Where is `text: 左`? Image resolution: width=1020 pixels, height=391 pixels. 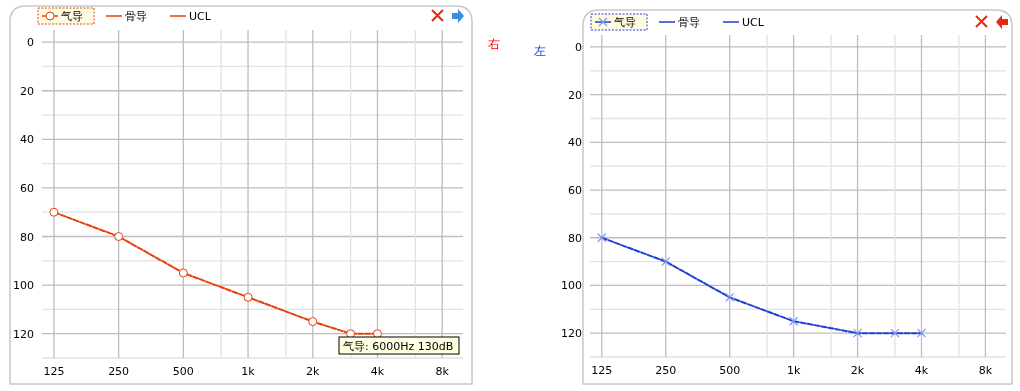
text: 左 is located at coordinates (540, 51).